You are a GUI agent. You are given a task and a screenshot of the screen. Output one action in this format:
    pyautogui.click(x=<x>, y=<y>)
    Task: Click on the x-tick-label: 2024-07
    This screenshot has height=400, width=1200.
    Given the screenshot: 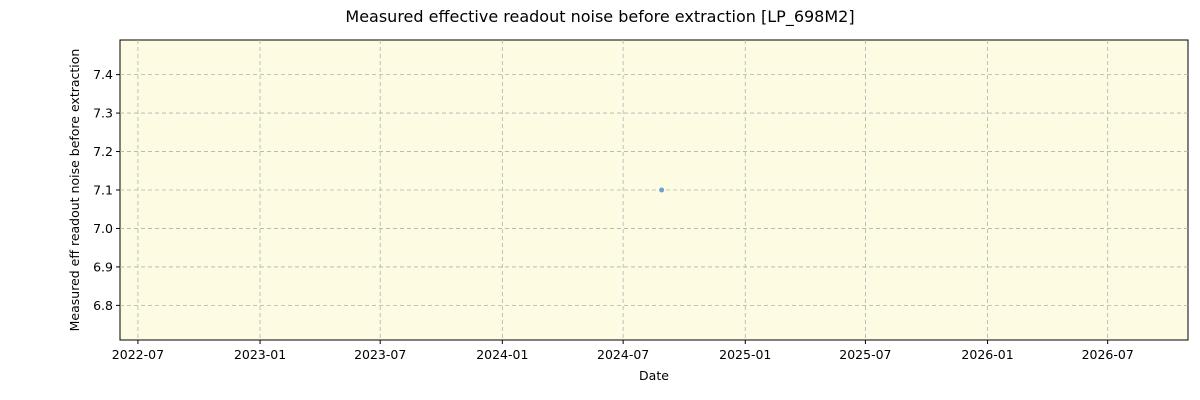 What is the action you would take?
    pyautogui.click(x=623, y=354)
    